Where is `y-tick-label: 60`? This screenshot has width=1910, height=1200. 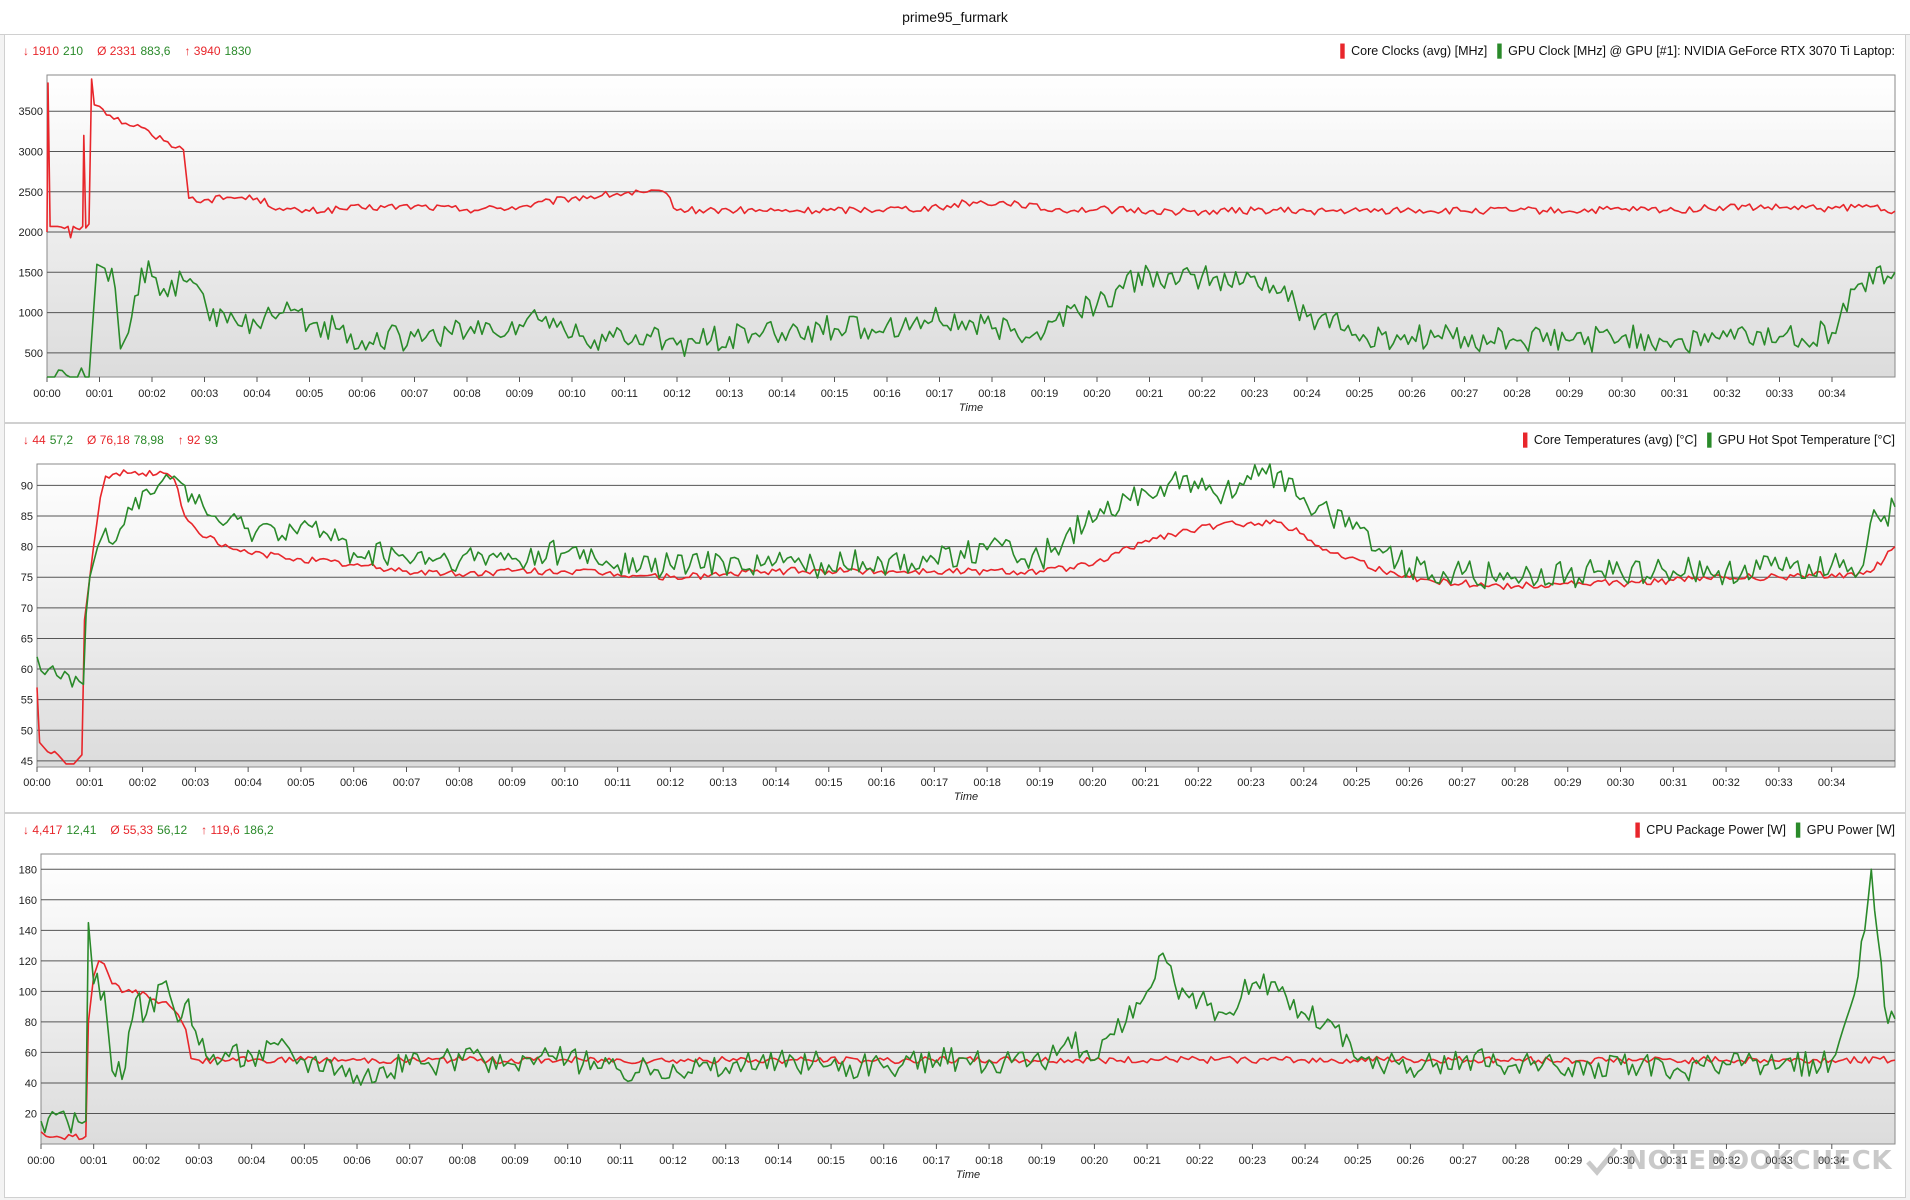 y-tick-label: 60 is located at coordinates (27, 670).